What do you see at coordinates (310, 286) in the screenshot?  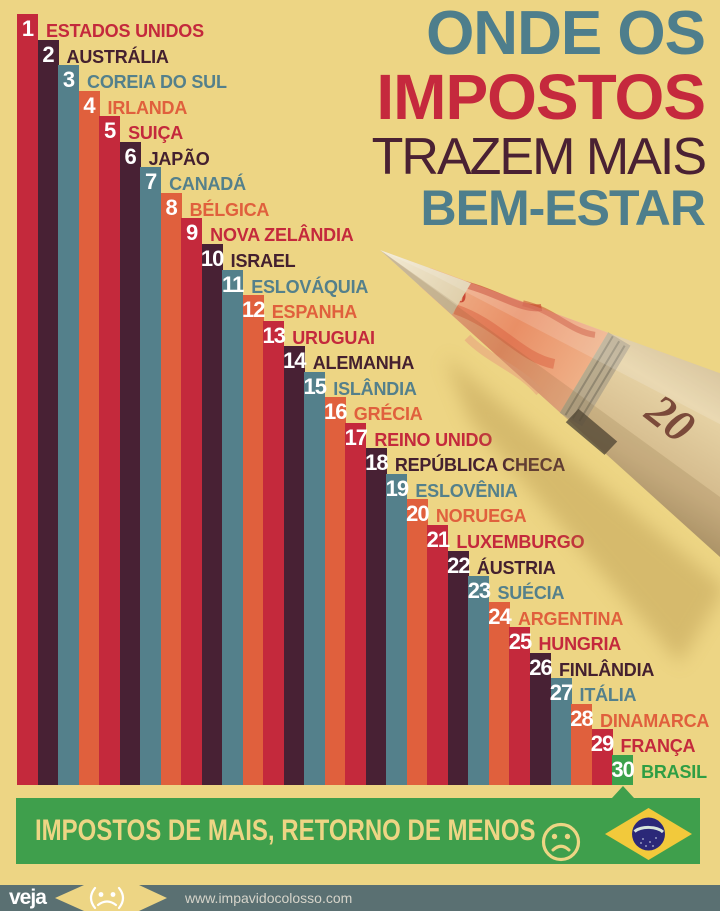 I see `country-label: ESLOVÁQUIA` at bounding box center [310, 286].